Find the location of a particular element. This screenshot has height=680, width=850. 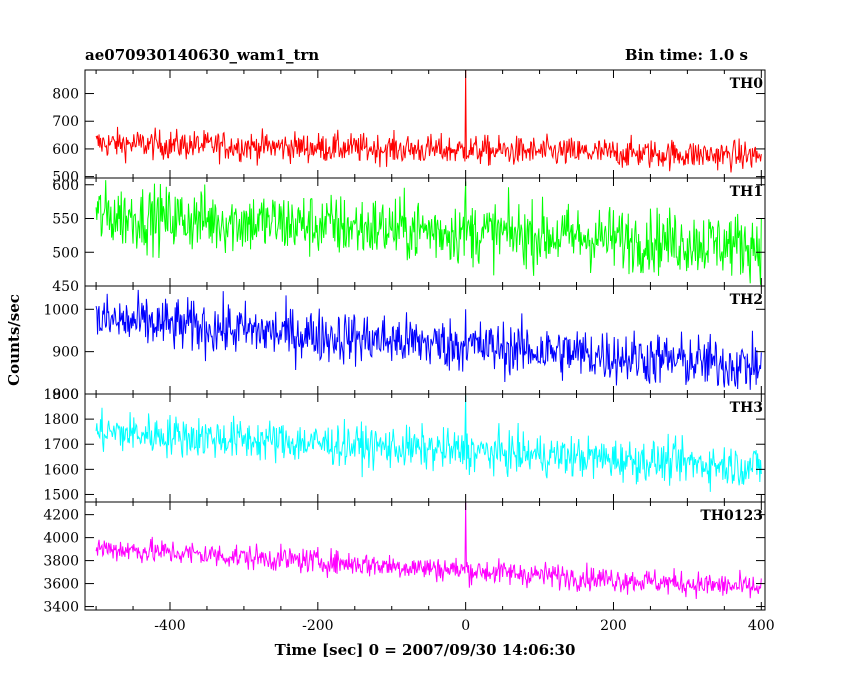

y-tick-label: 1600 is located at coordinates (61, 470).